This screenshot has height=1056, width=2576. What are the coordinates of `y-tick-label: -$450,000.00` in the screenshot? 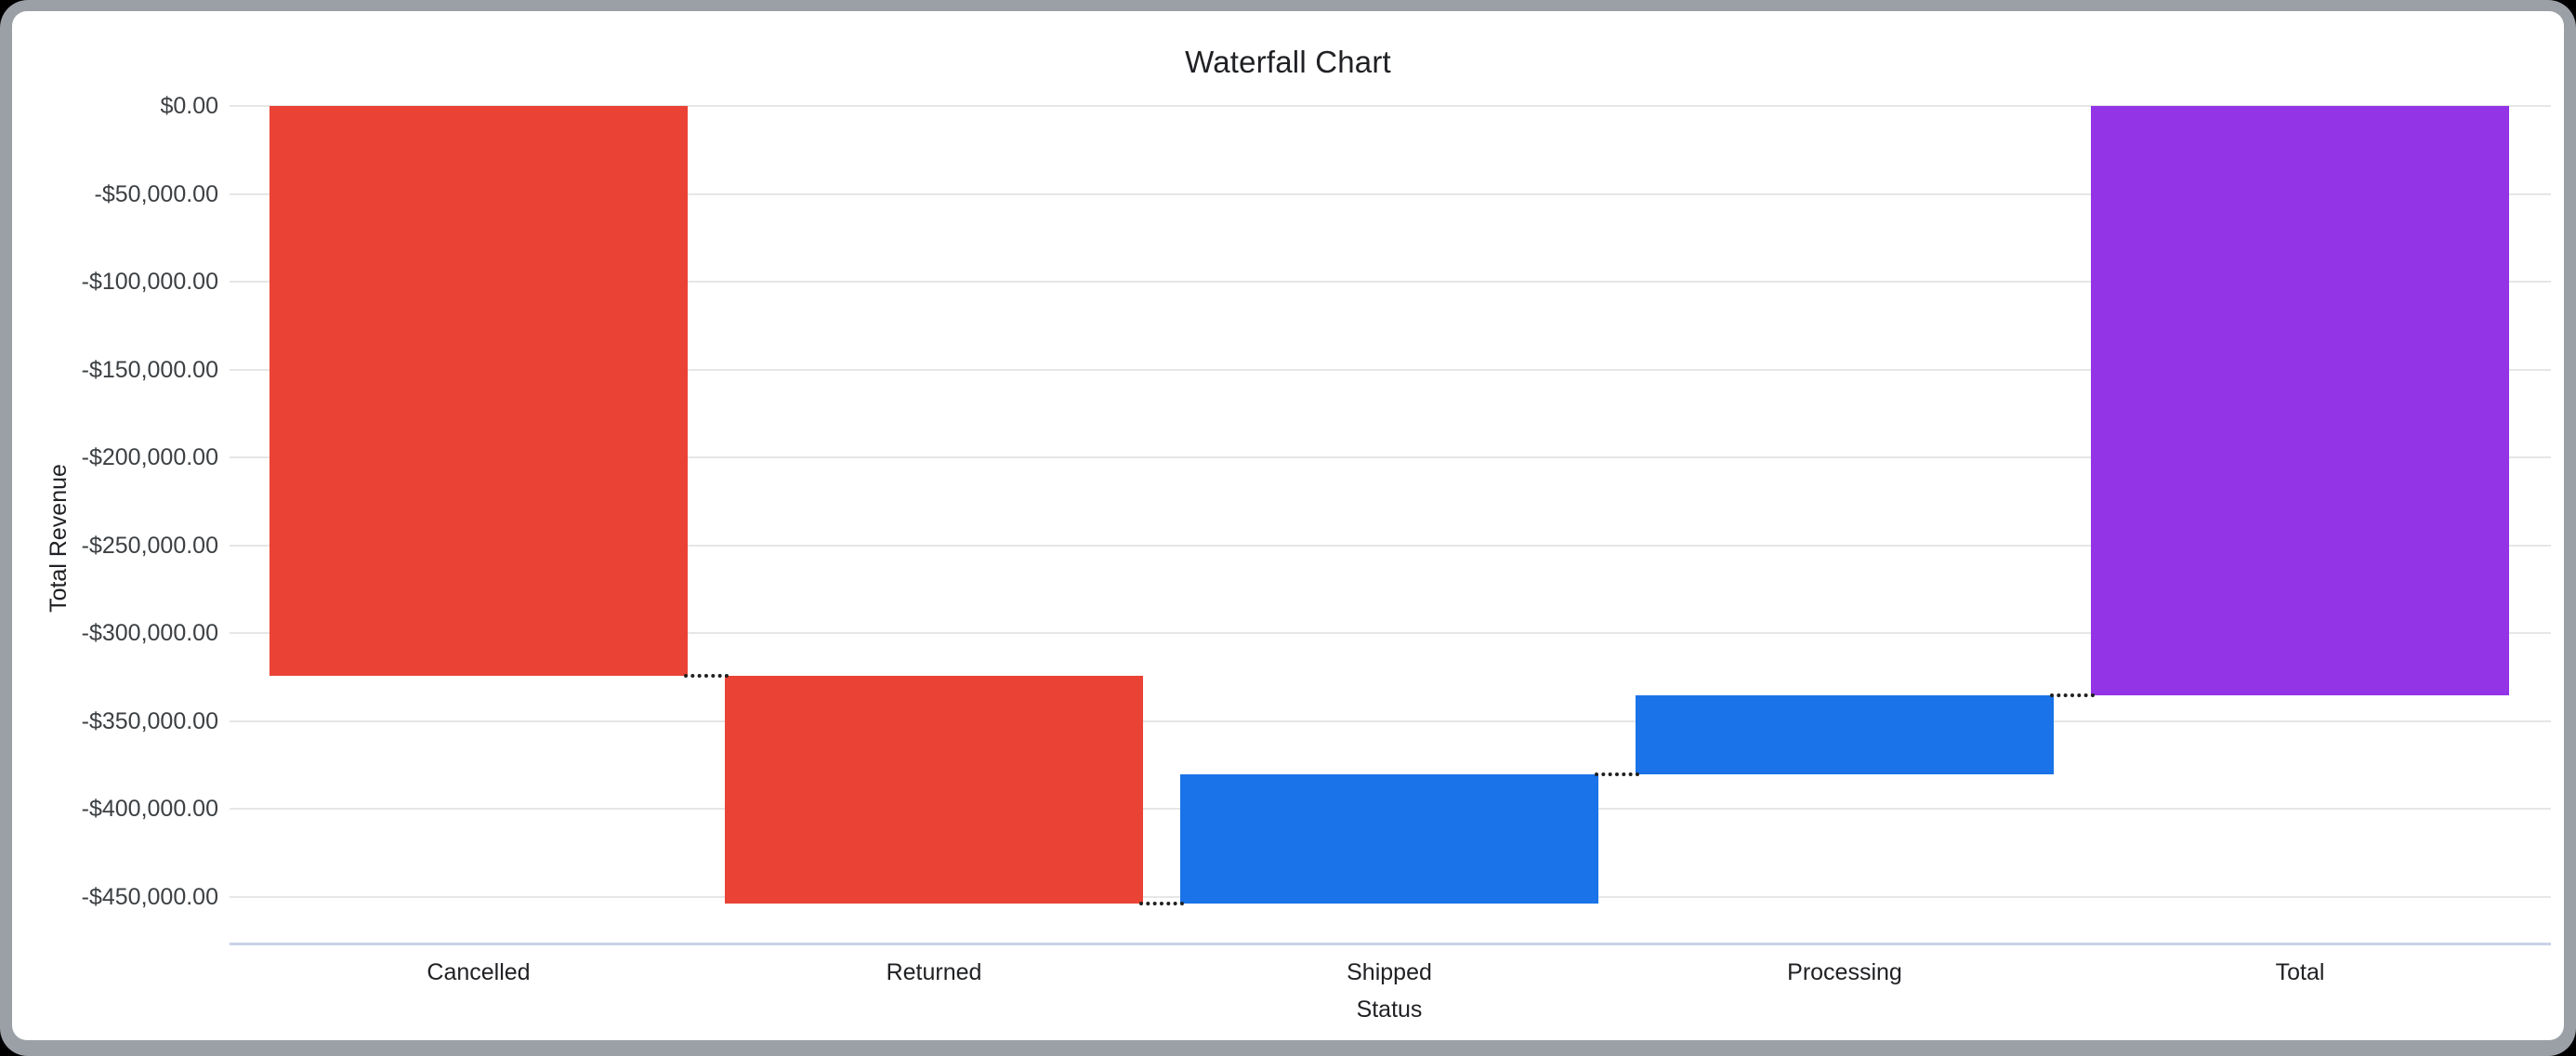 It's located at (149, 897).